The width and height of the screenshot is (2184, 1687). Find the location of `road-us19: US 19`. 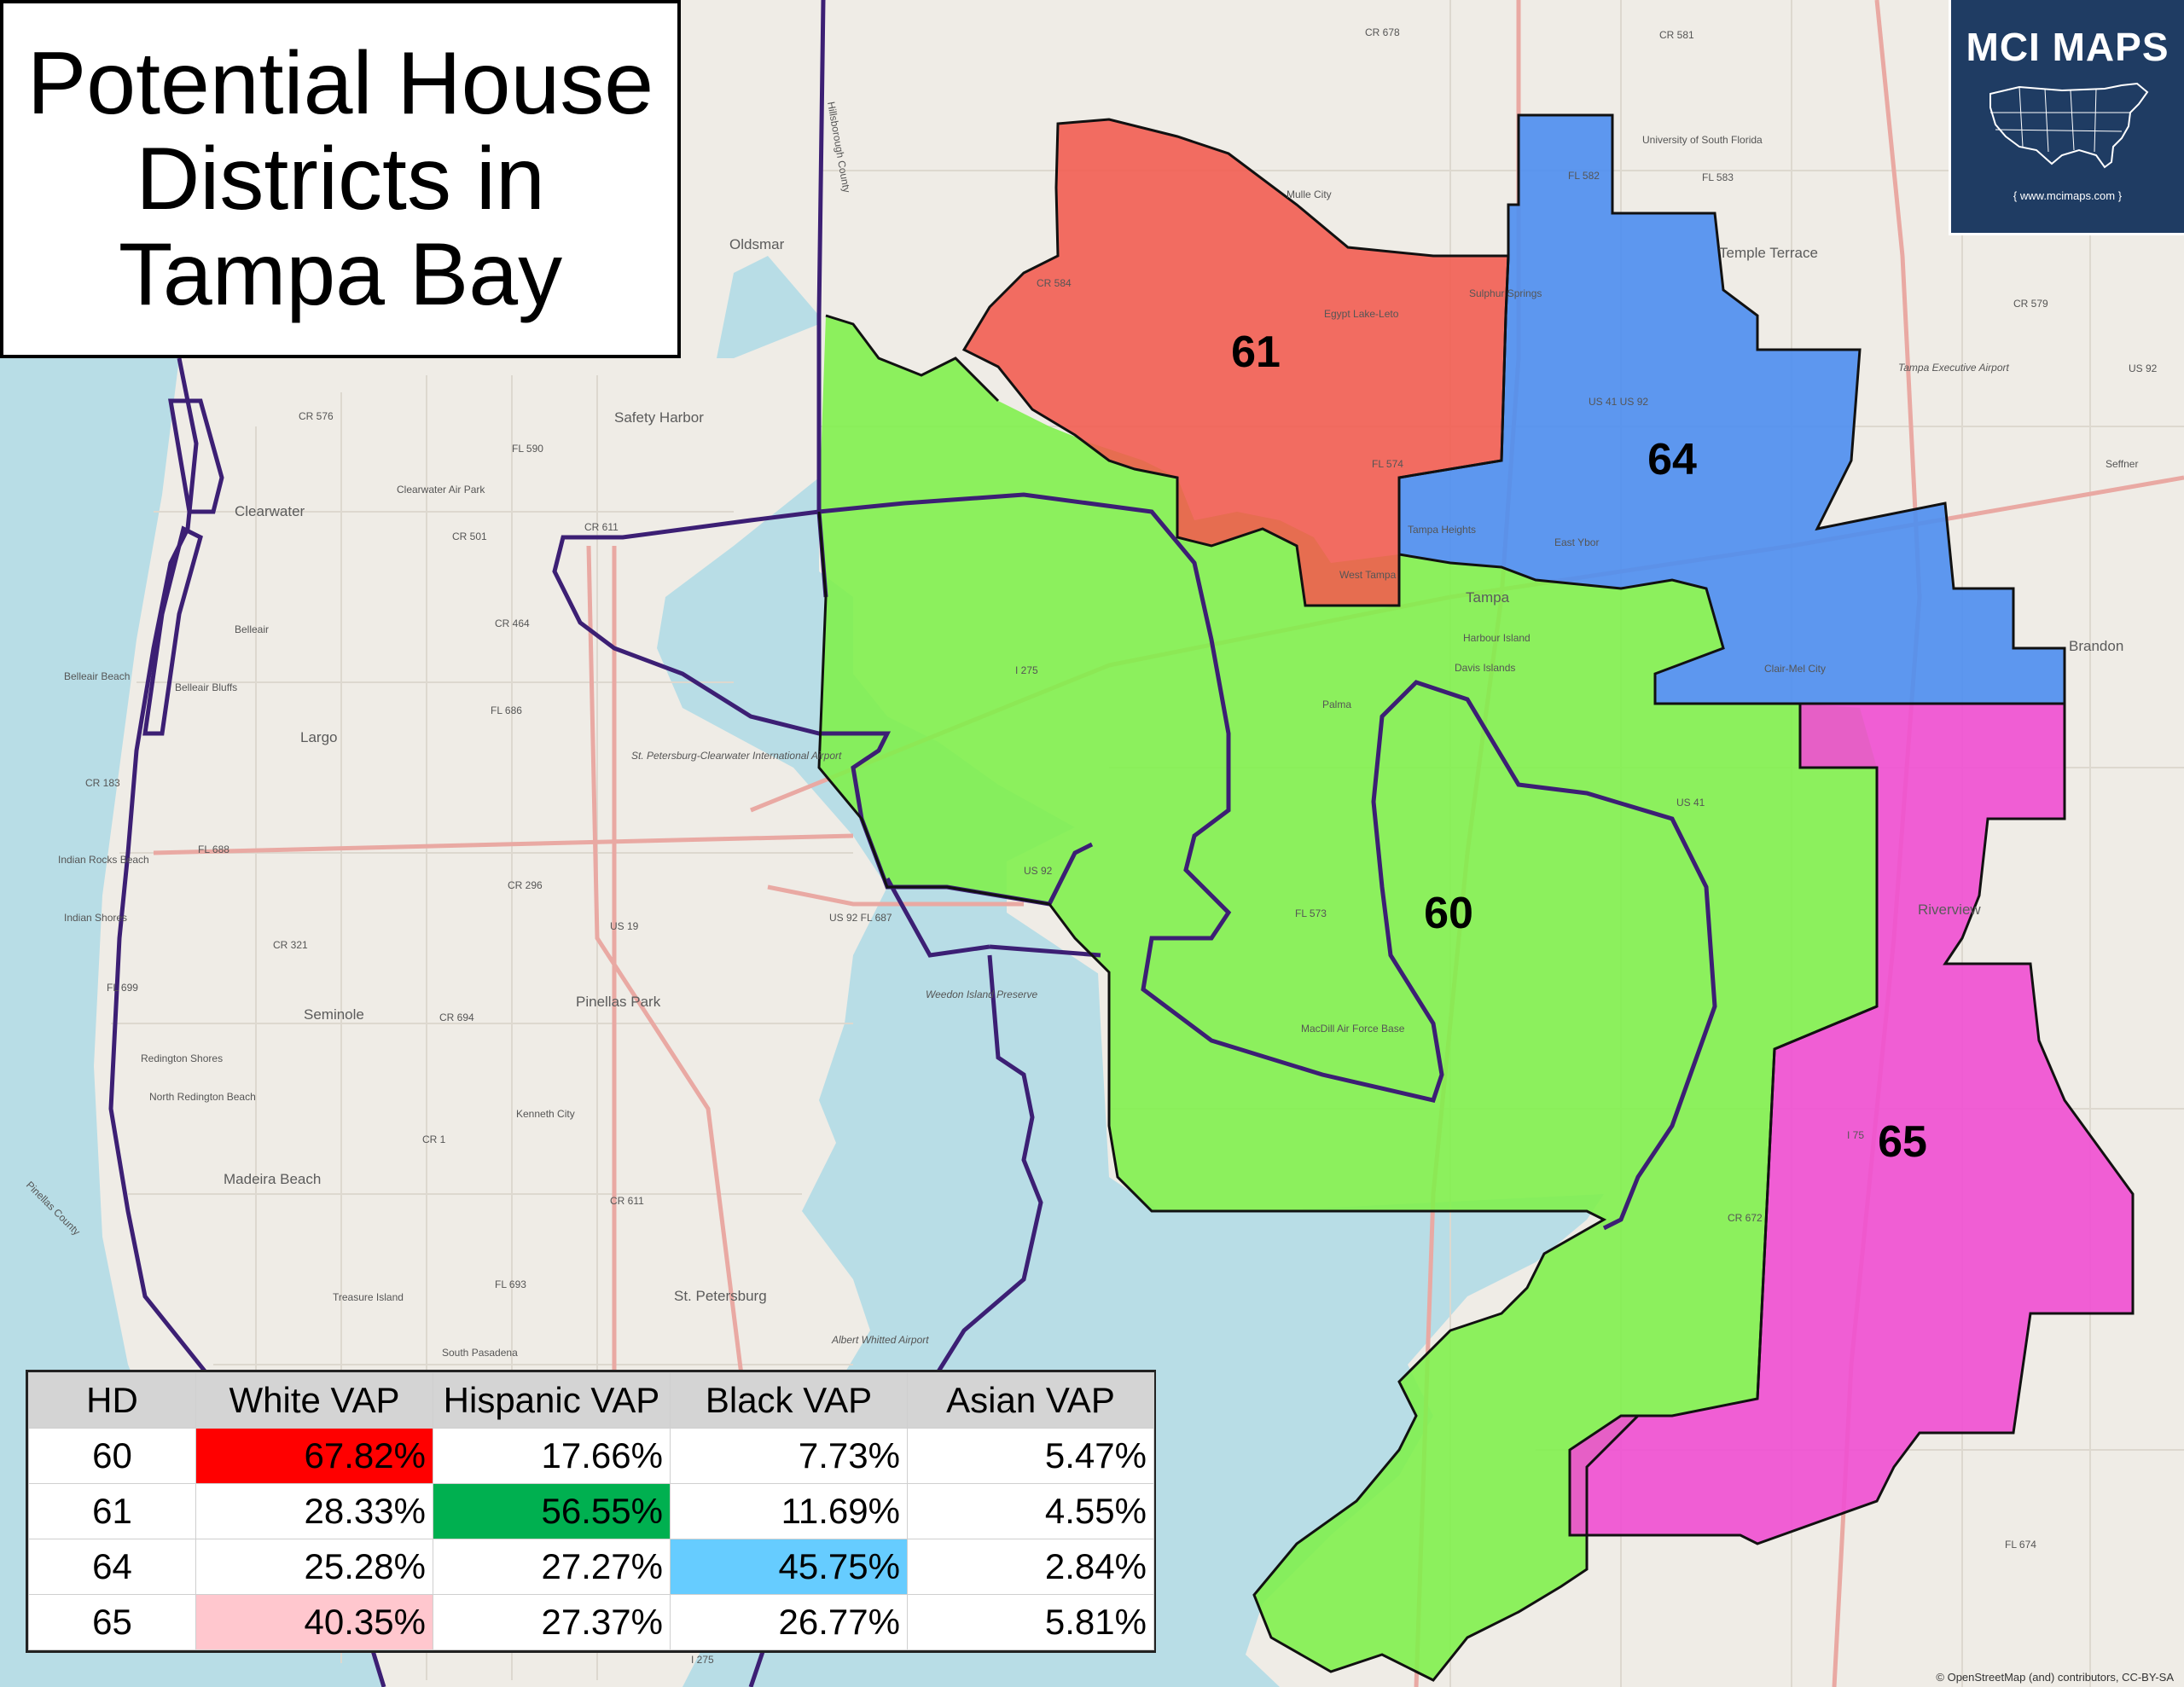

road-us19: US 19 is located at coordinates (624, 926).